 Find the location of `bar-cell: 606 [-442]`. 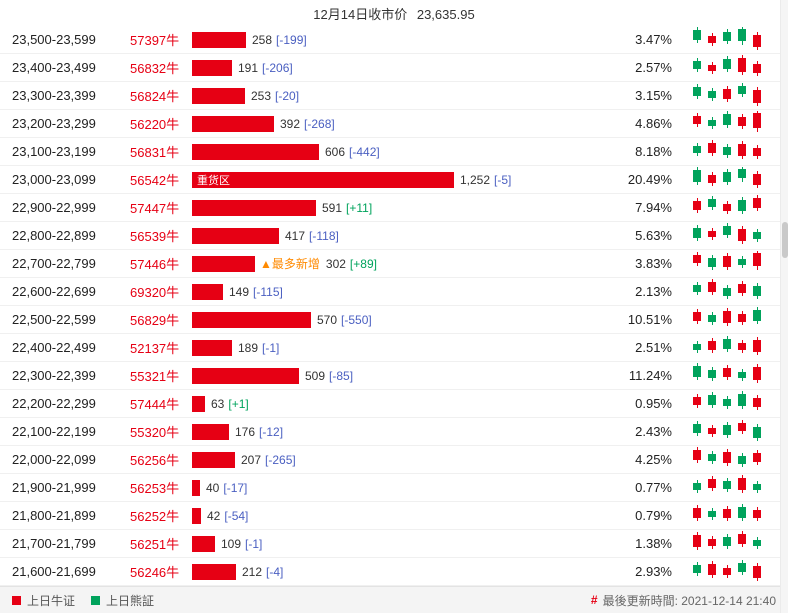

bar-cell: 606 [-442] is located at coordinates (397, 151).